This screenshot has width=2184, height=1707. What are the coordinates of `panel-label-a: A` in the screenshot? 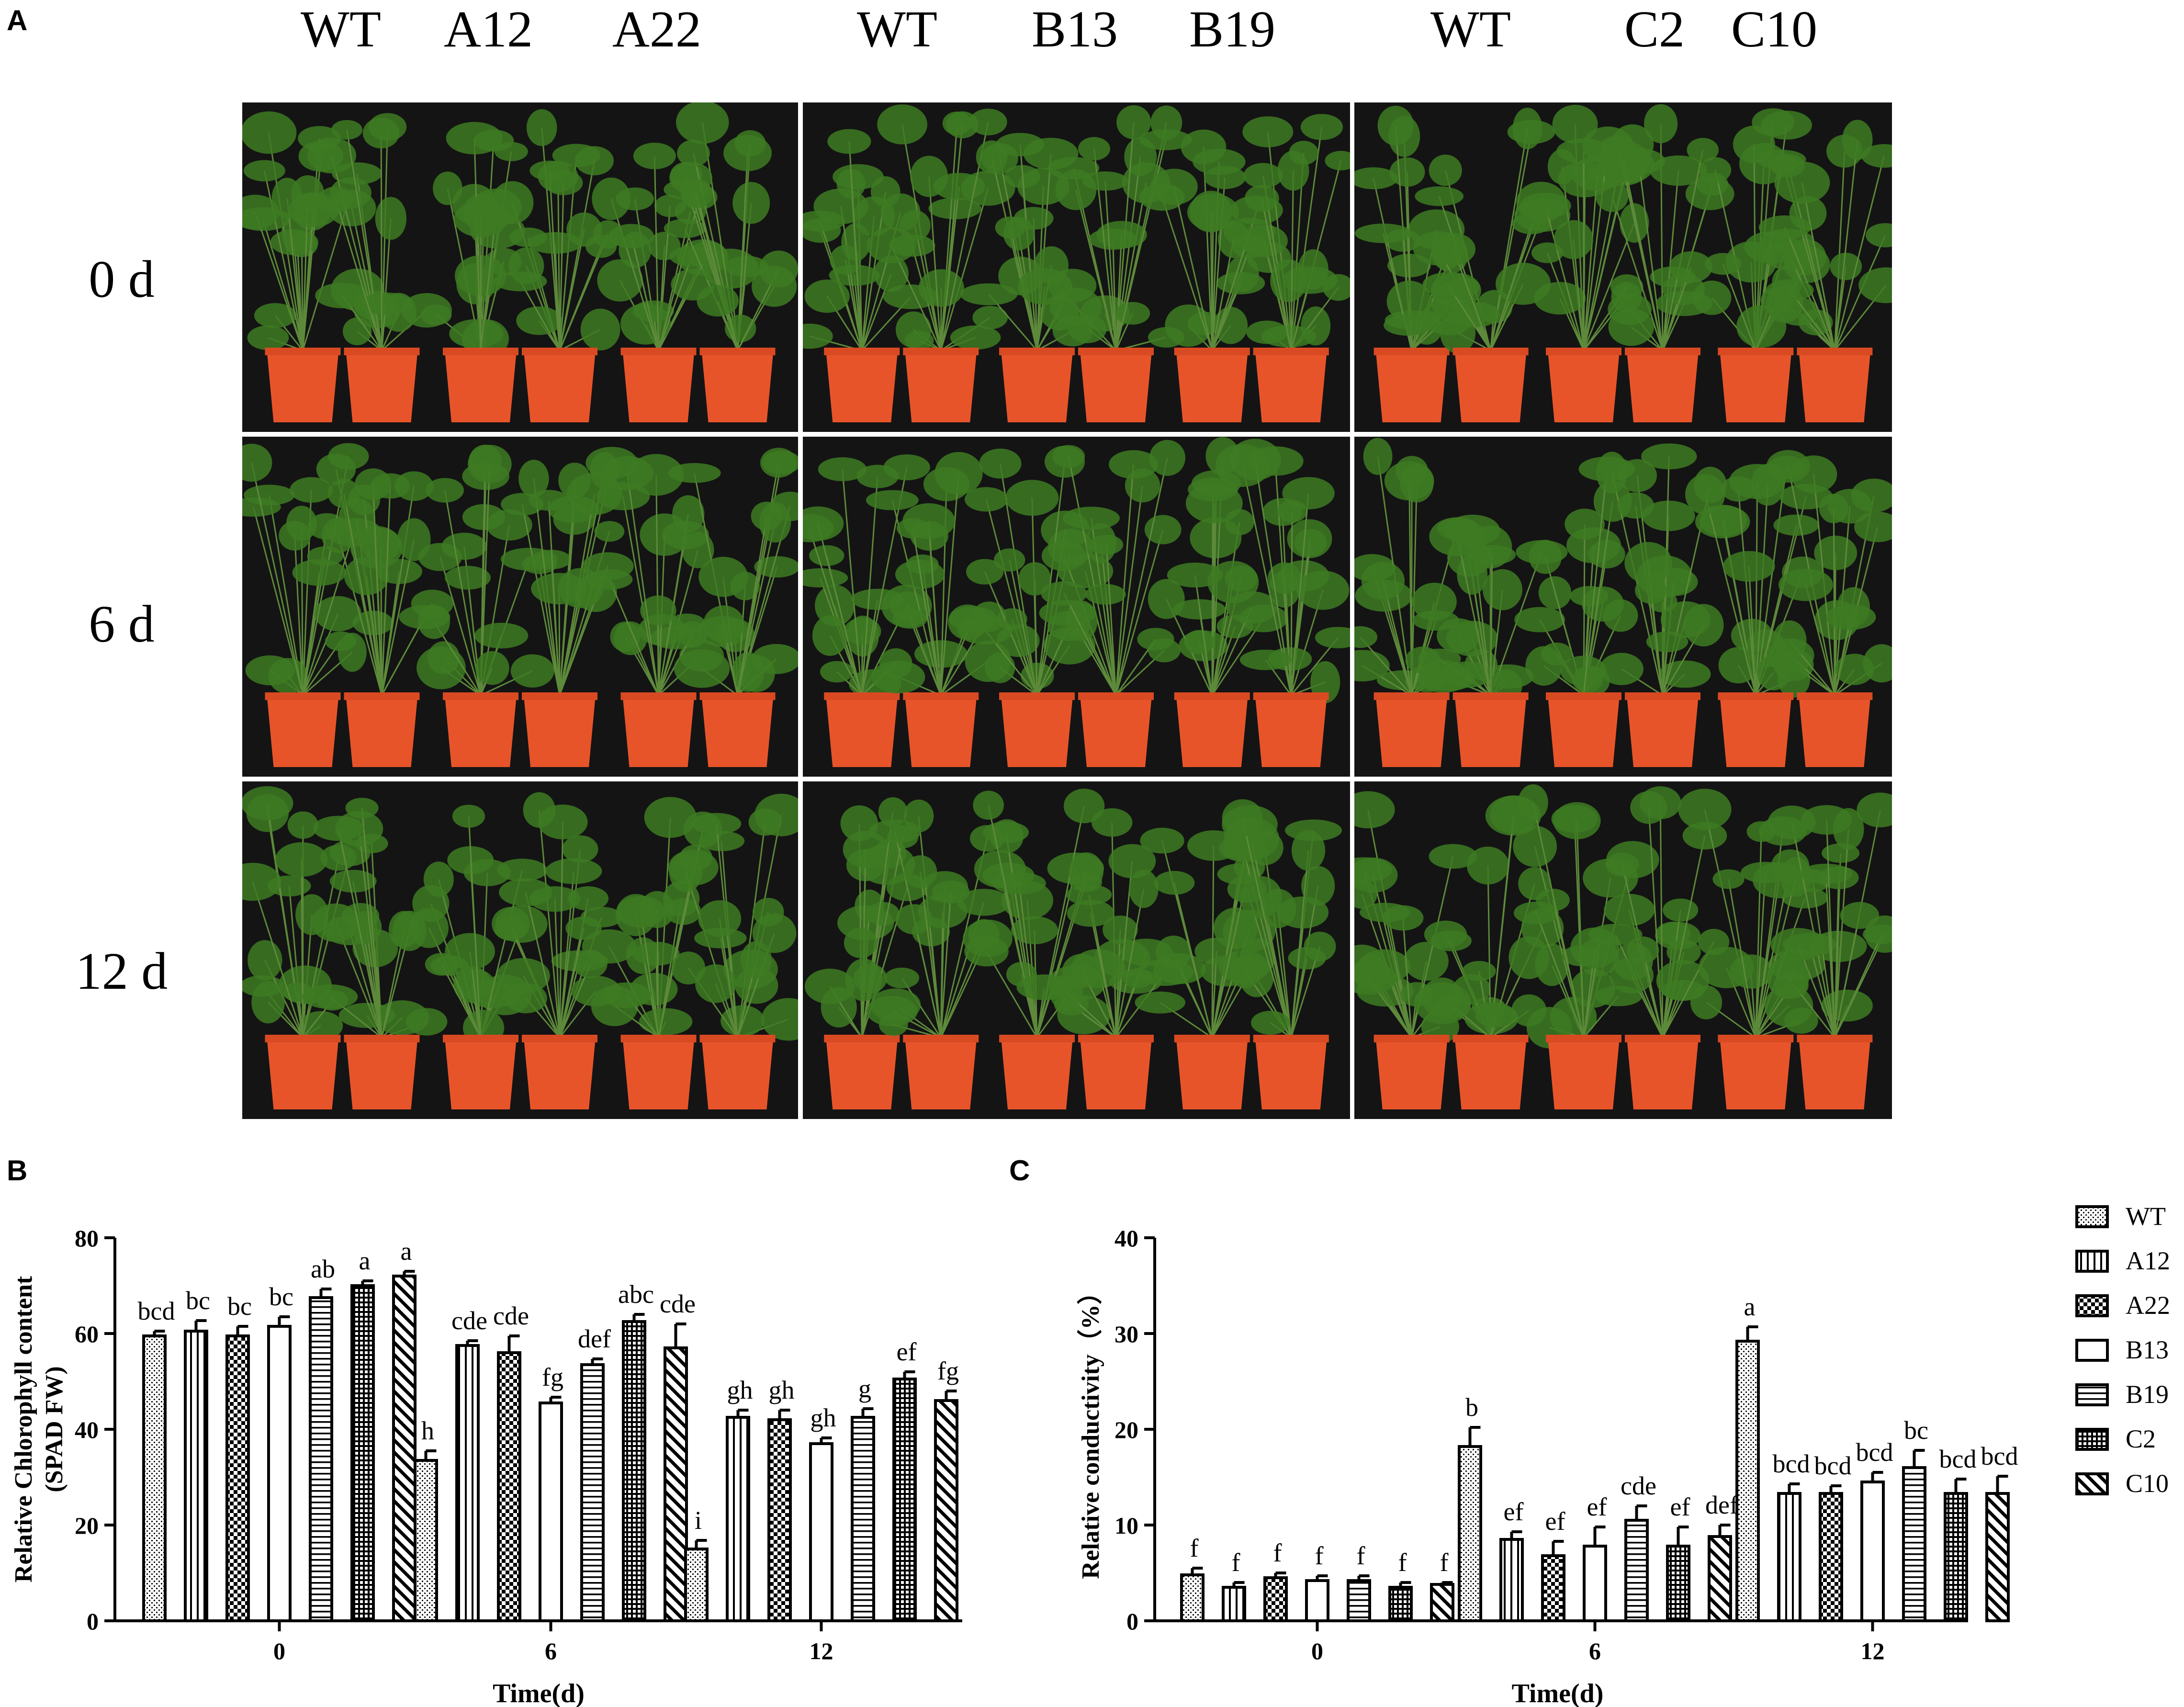 It's located at (17, 20).